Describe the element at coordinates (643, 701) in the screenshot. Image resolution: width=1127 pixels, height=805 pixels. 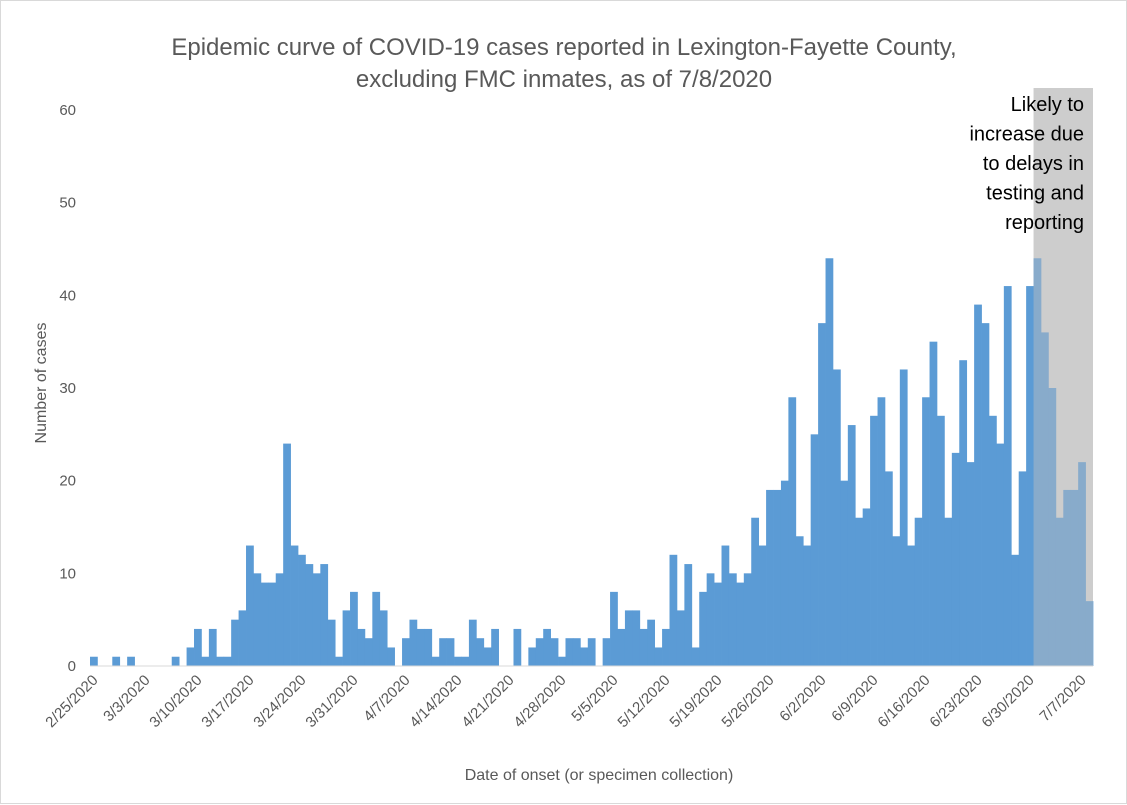
I see `x-tick-label: 5/12/2020` at that location.